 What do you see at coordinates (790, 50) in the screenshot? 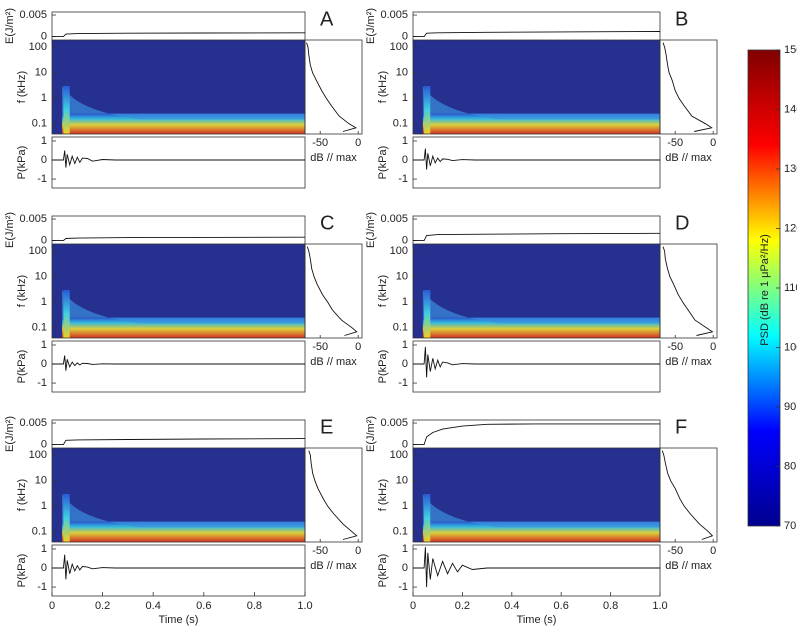
I see `colorbar-tick-label: 150` at bounding box center [790, 50].